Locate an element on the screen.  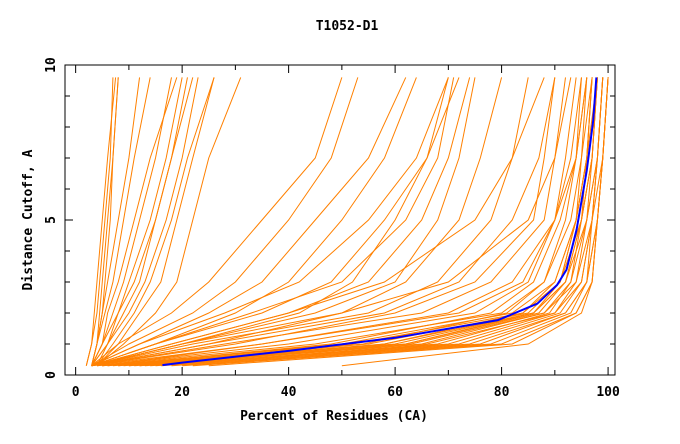
x-tick-label: 60 is located at coordinates (395, 392).